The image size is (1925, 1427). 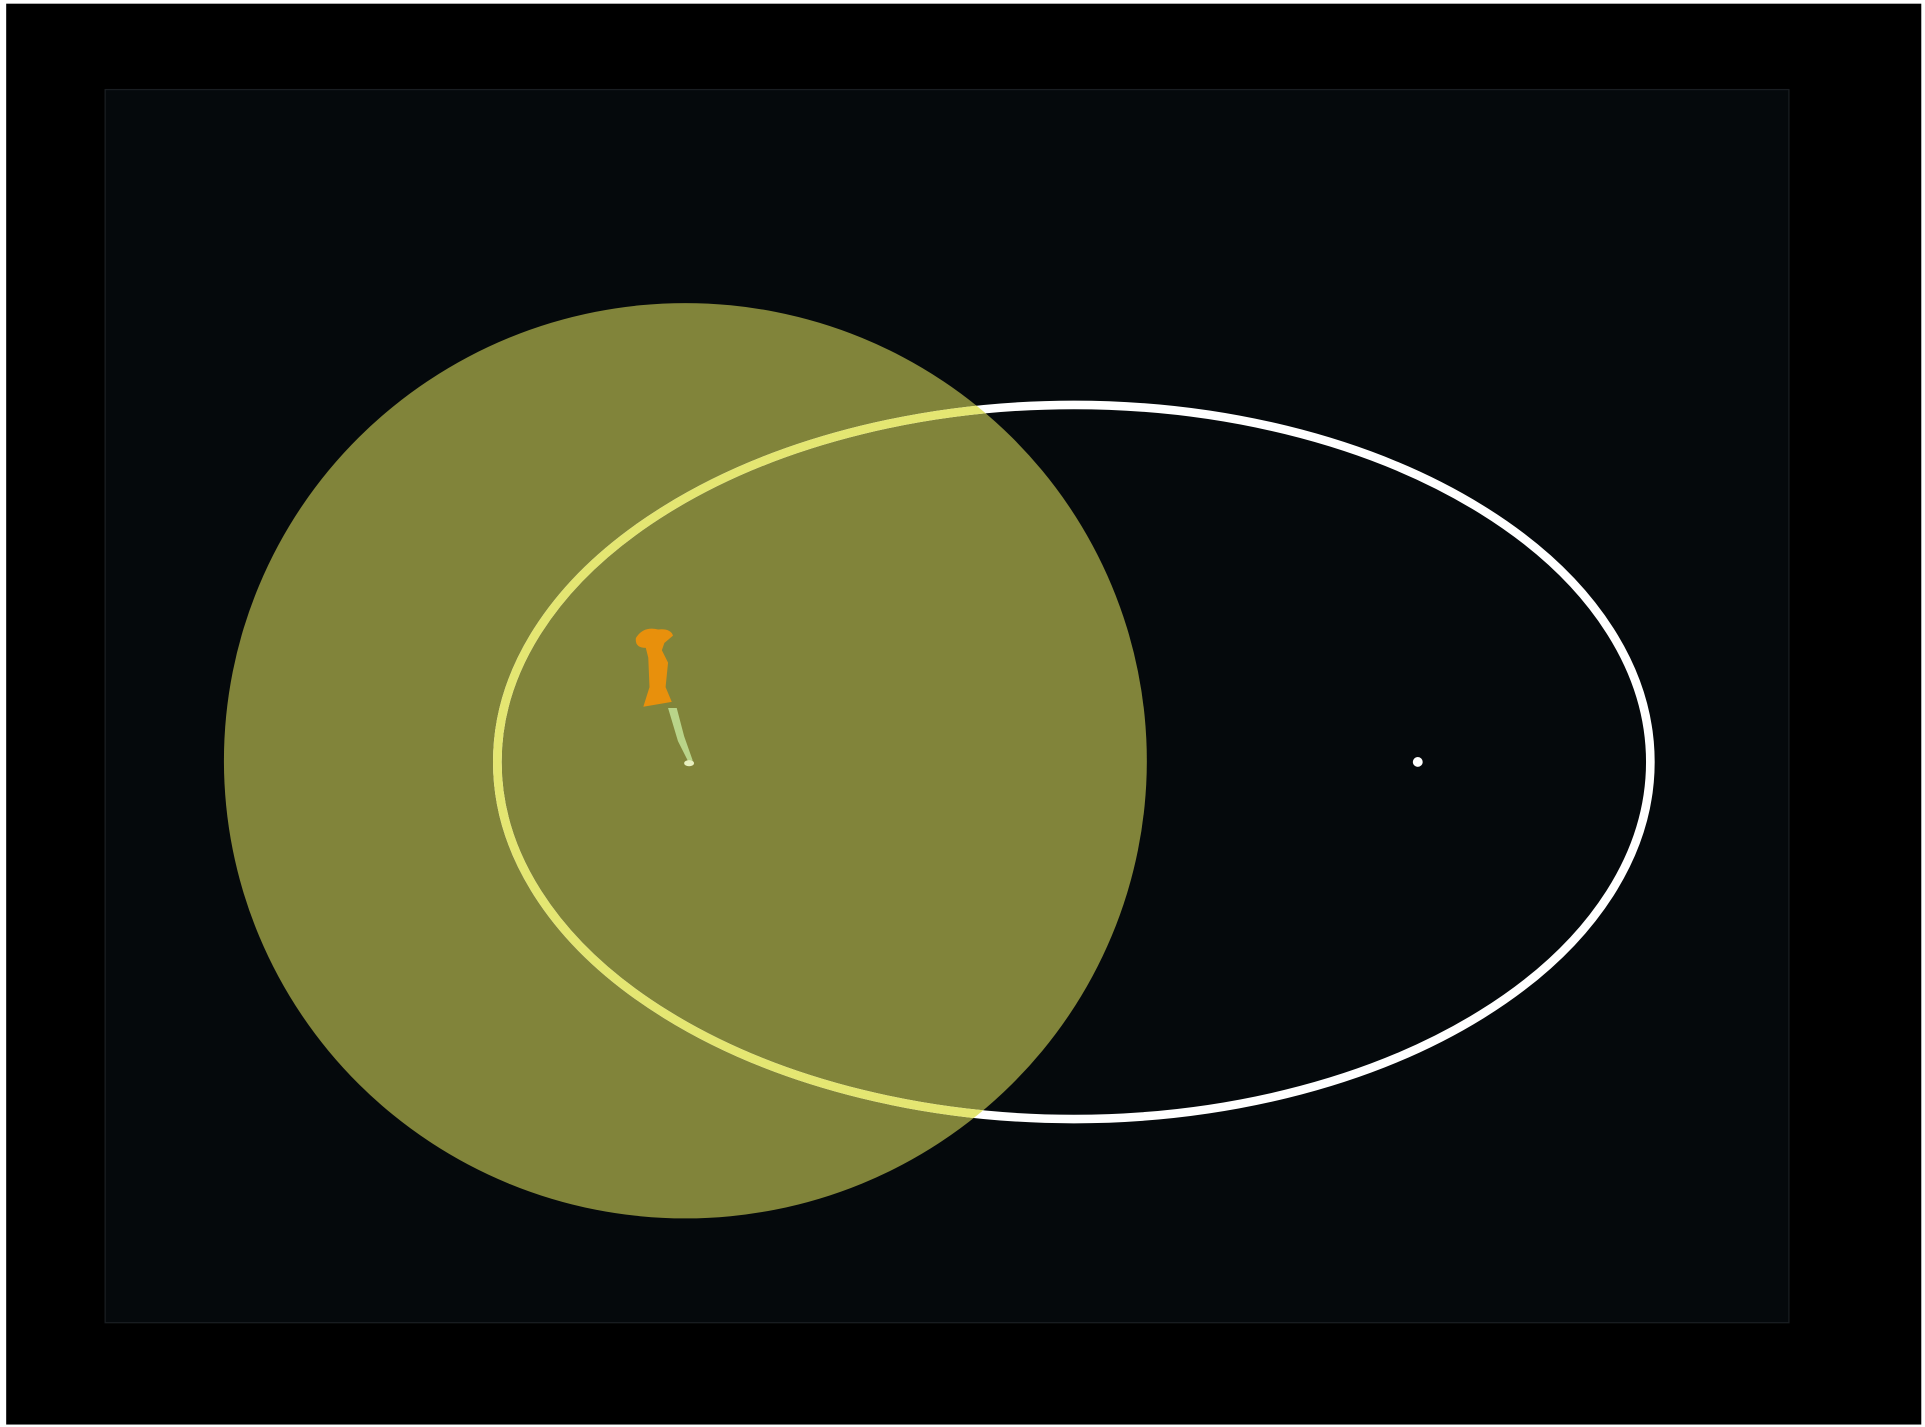 What do you see at coordinates (654, 667) in the screenshot?
I see `figure-body` at bounding box center [654, 667].